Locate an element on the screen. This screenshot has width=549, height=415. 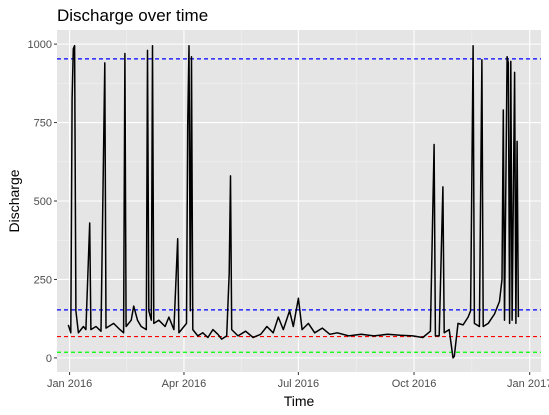
y-tick-label: 1000 is located at coordinates (40, 45).